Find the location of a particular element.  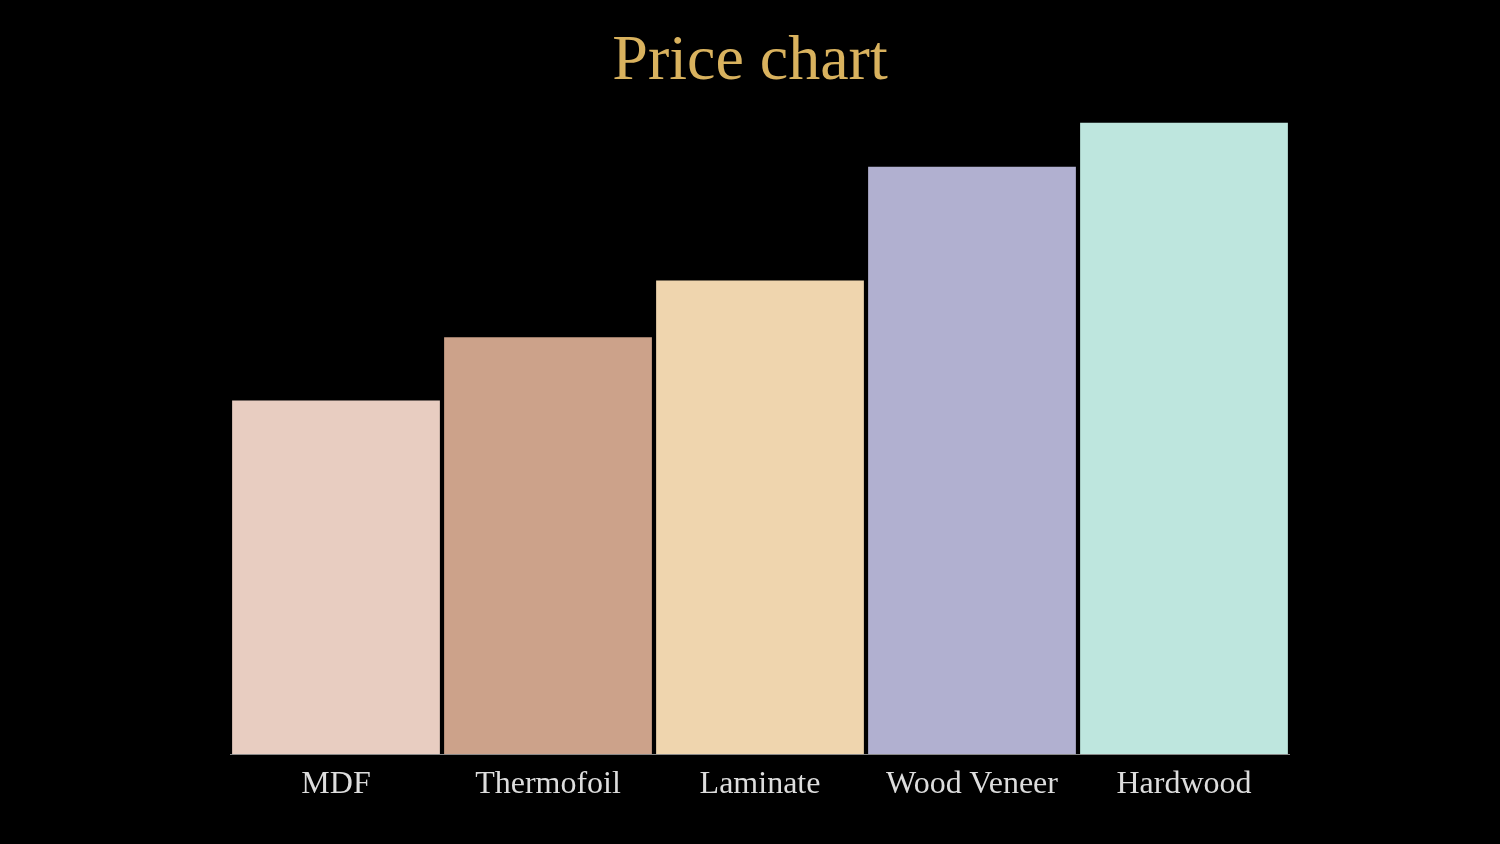

x-tick-label: Wood Veneer is located at coordinates (972, 782).